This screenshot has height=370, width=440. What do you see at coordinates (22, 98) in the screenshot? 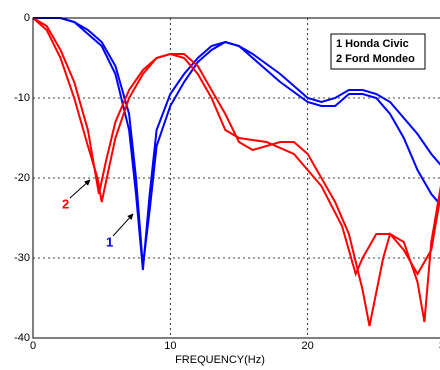
I see `y-tick-label: -10` at bounding box center [22, 98].